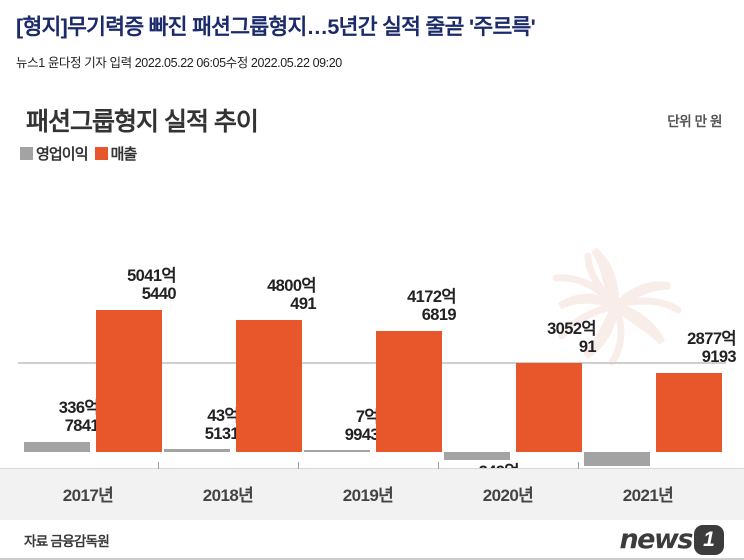  What do you see at coordinates (228, 495) in the screenshot?
I see `axis-label-2018: 2018년` at bounding box center [228, 495].